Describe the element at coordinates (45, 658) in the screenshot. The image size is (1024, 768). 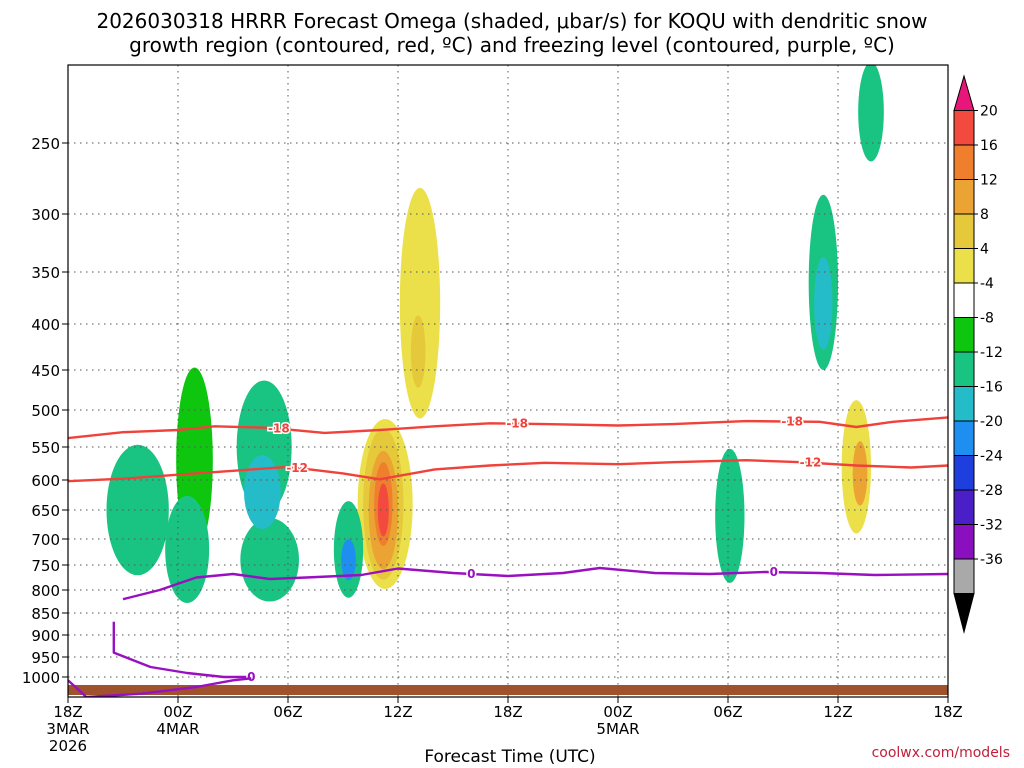
I see `y-tick-label: 950` at that location.